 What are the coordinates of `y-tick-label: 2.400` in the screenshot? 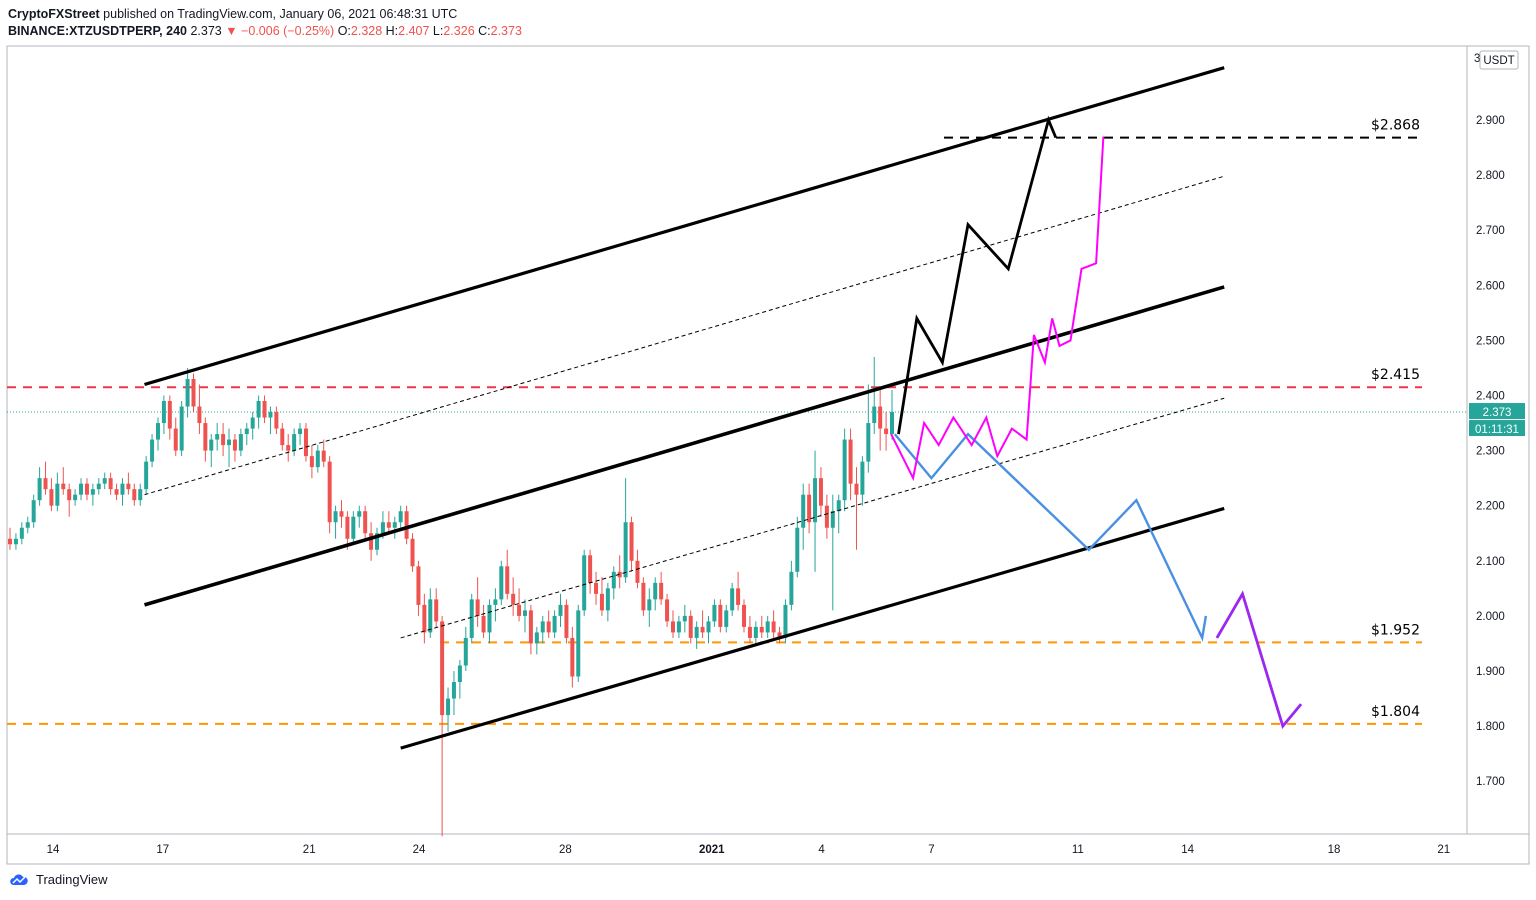 It's located at (1490, 397).